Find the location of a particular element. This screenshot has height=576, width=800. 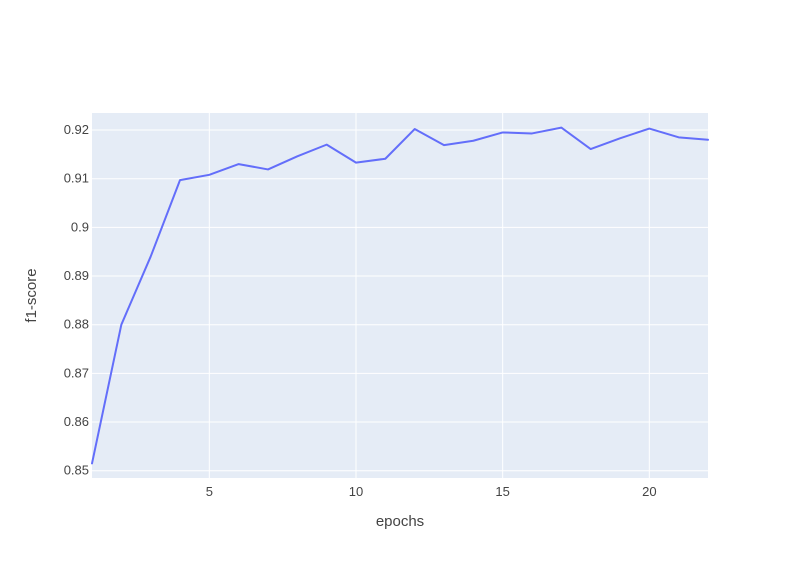

y-axis-title: f1-score is located at coordinates (31, 295).